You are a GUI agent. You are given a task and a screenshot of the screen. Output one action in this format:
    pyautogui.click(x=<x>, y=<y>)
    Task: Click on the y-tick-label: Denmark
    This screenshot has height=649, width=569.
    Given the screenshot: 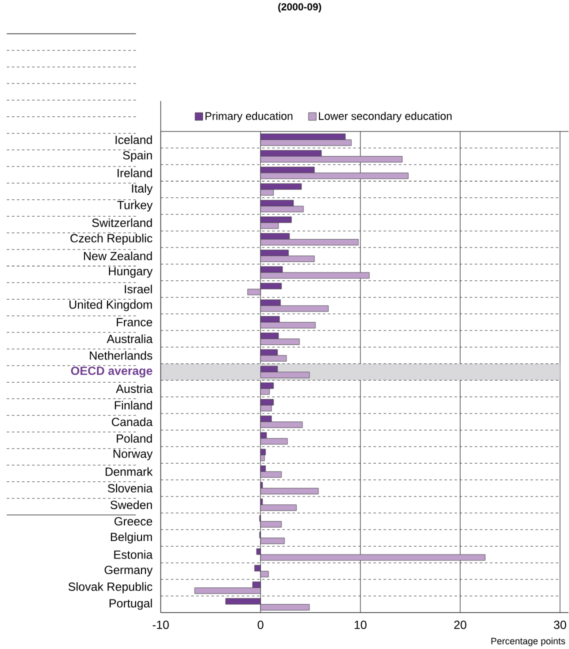 What is the action you would take?
    pyautogui.click(x=128, y=471)
    